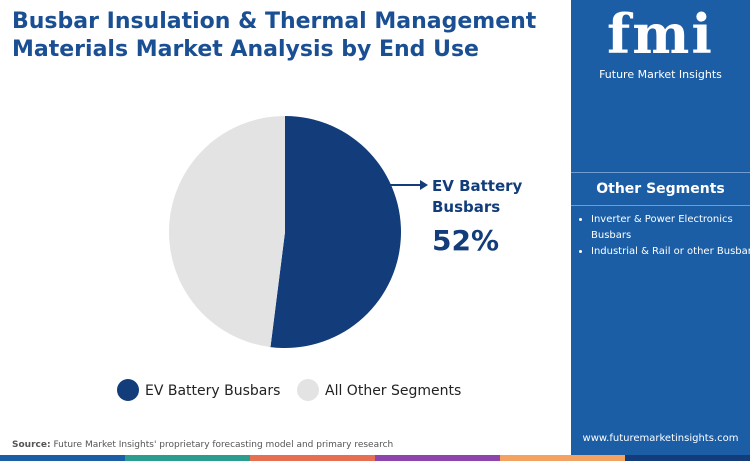 The width and height of the screenshot is (750, 461). What do you see at coordinates (466, 240) in the screenshot?
I see `value-label: 52%` at bounding box center [466, 240].